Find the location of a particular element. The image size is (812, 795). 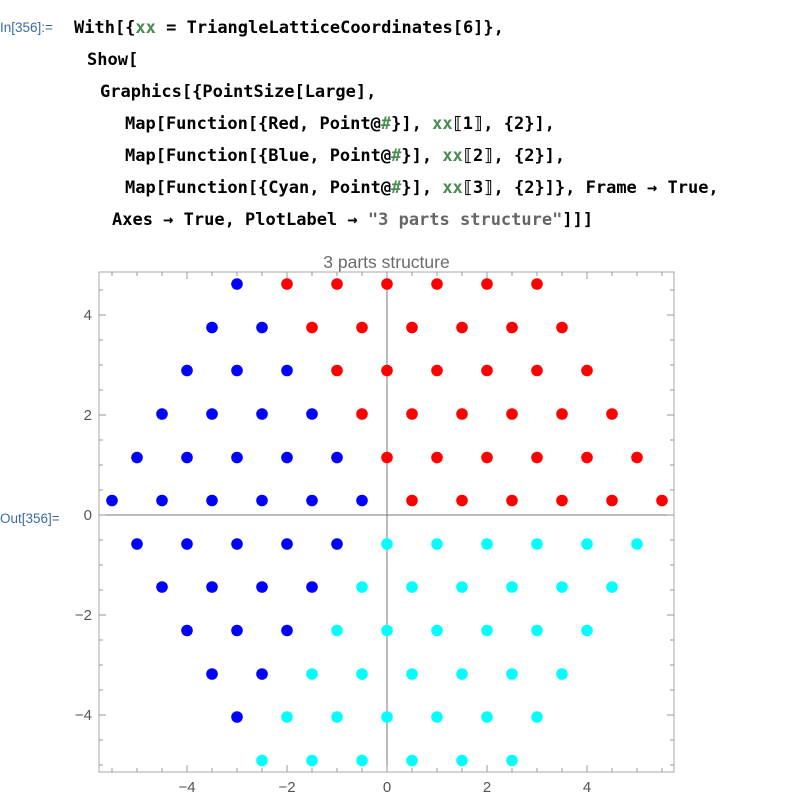

code-token: Graphics[{PointSize[Large], is located at coordinates (238, 92).